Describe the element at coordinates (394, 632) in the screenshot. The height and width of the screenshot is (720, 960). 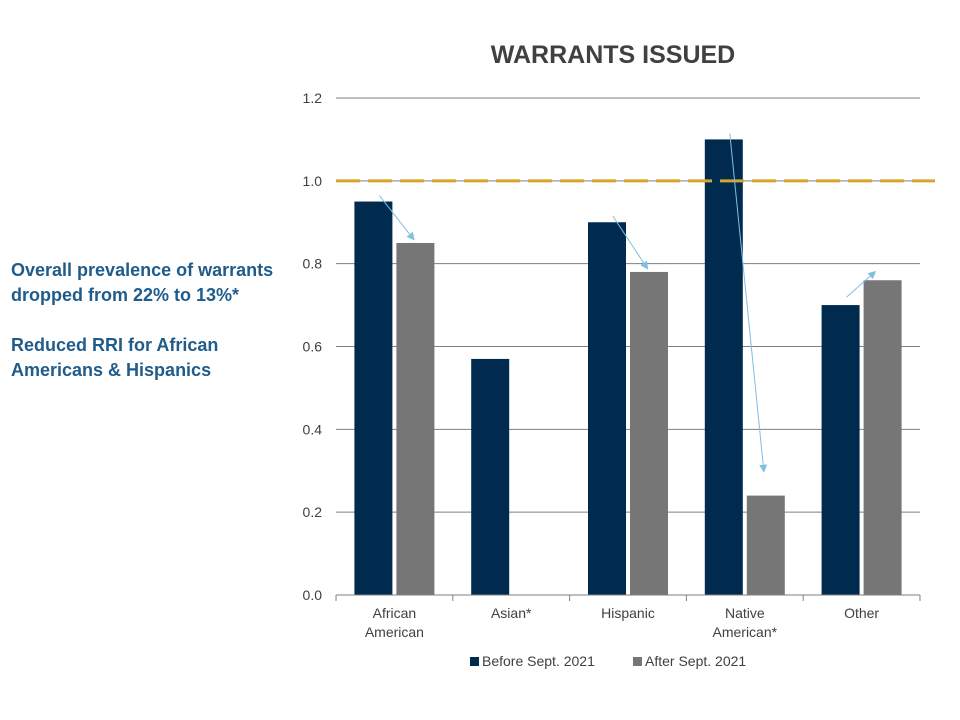
I see `category-label: American` at that location.